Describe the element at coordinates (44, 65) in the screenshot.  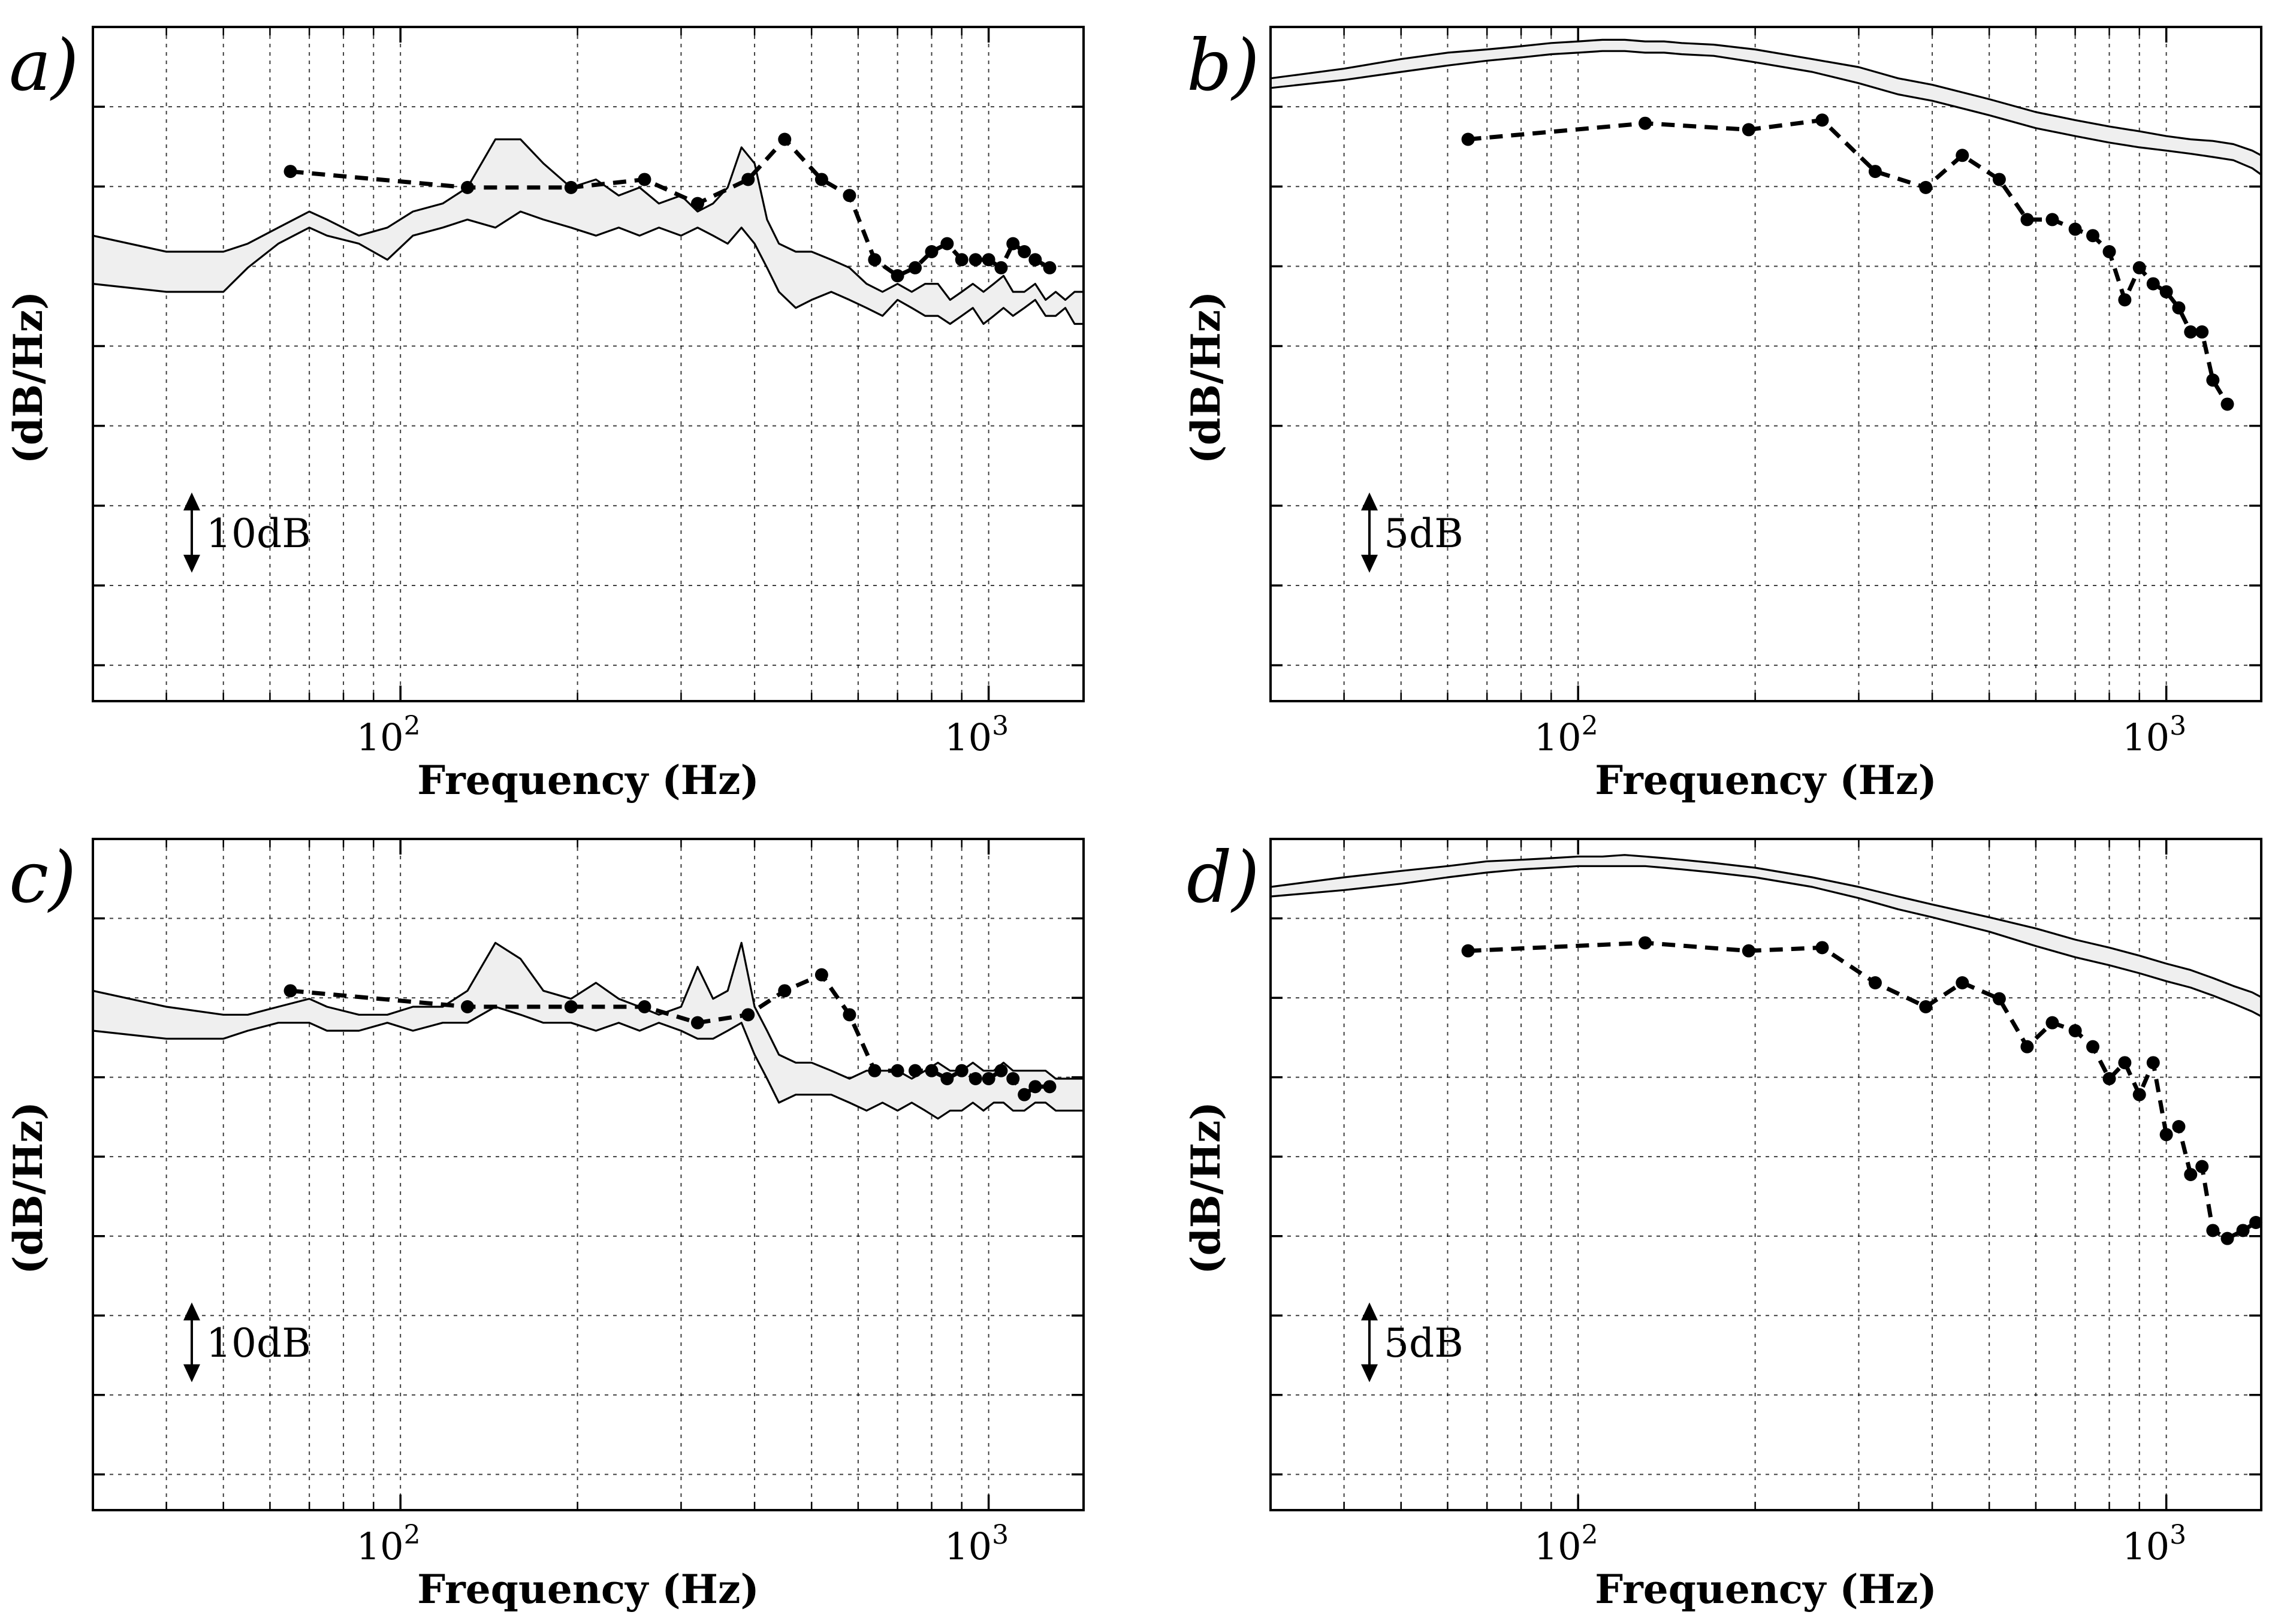
I see `panel-letter: a)` at that location.